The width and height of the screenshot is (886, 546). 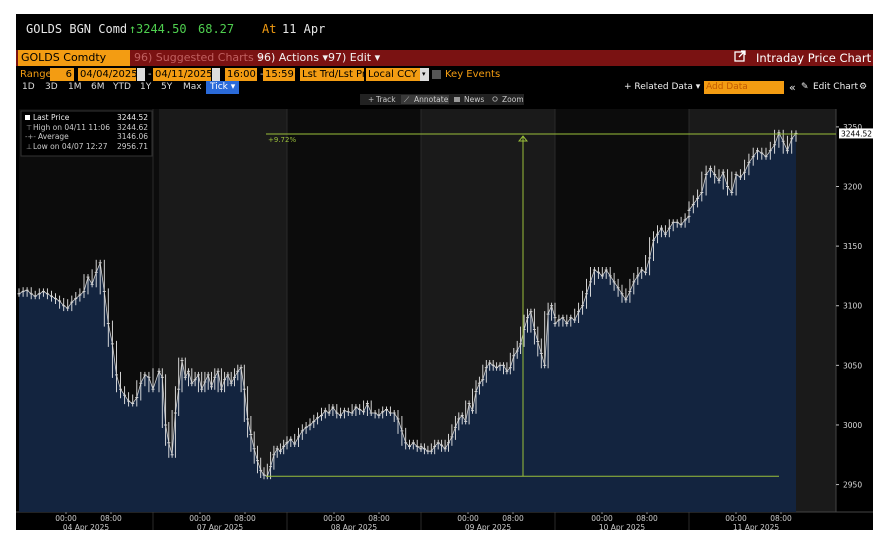 I want to click on high-marker-icon: ⊤, so click(x=29, y=128).